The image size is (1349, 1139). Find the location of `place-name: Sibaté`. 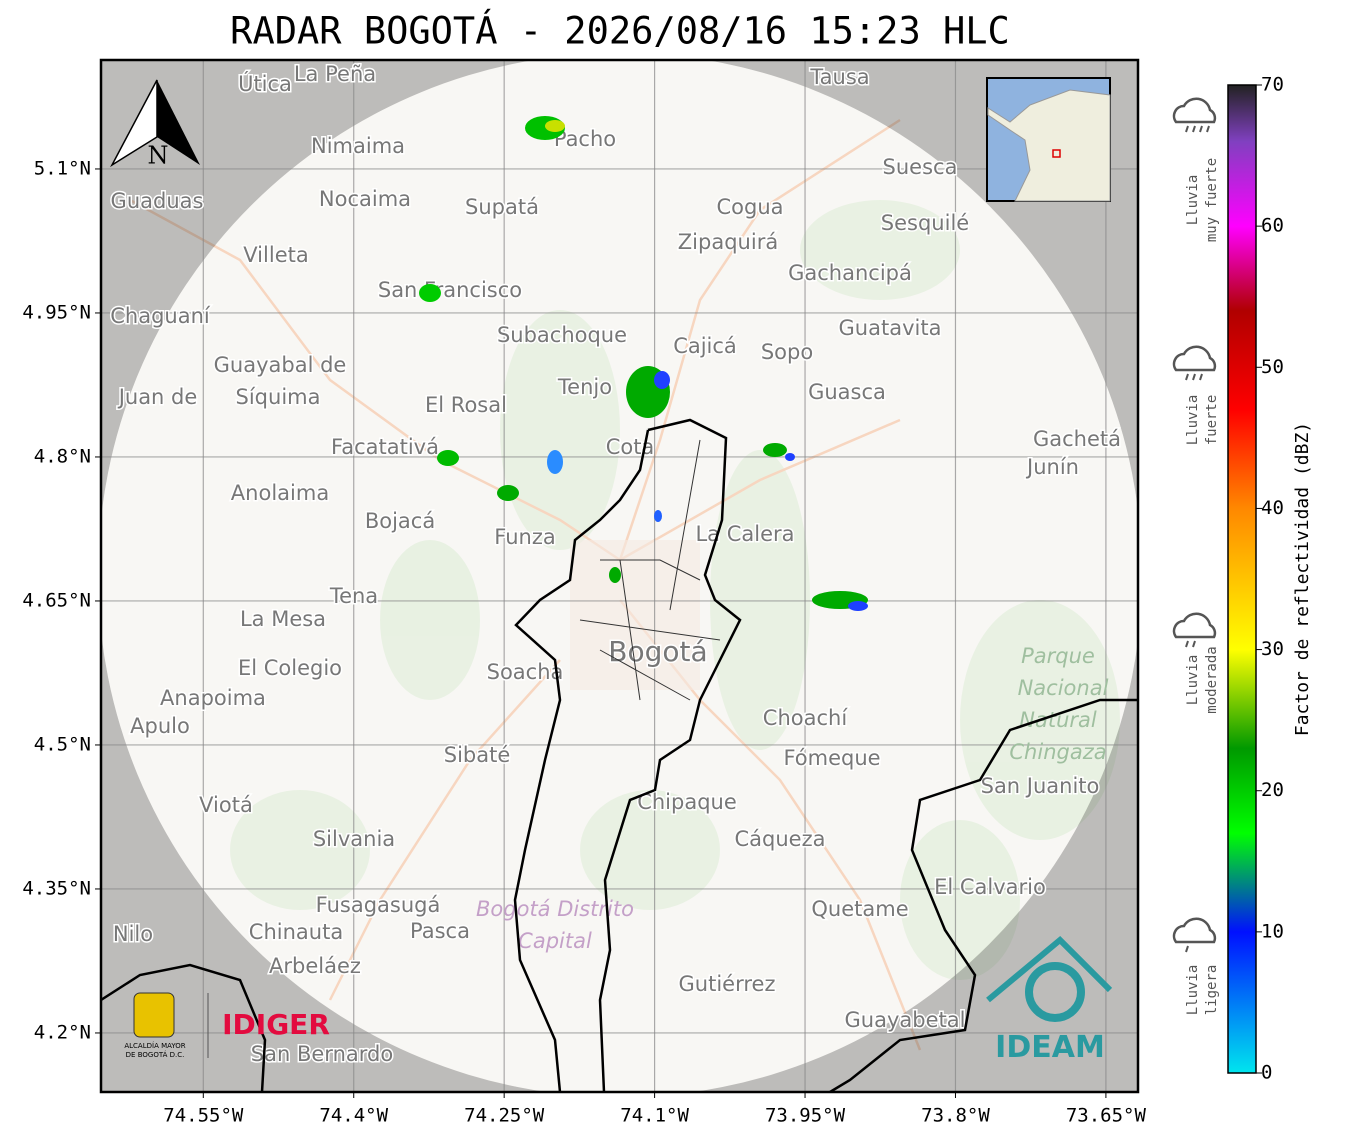

place-name: Sibaté is located at coordinates (477, 755).